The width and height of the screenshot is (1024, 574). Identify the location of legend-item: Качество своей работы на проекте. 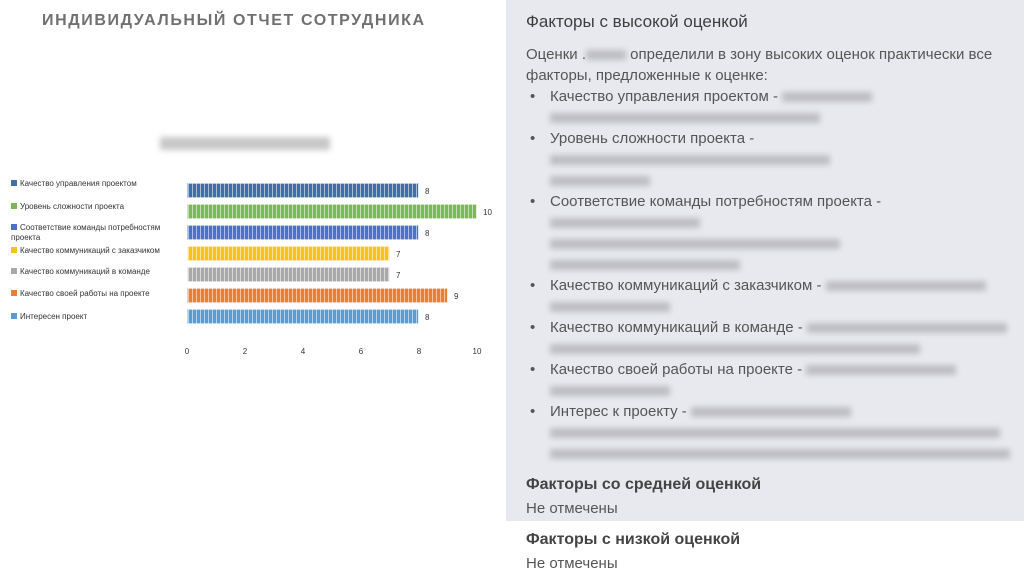
(93, 294).